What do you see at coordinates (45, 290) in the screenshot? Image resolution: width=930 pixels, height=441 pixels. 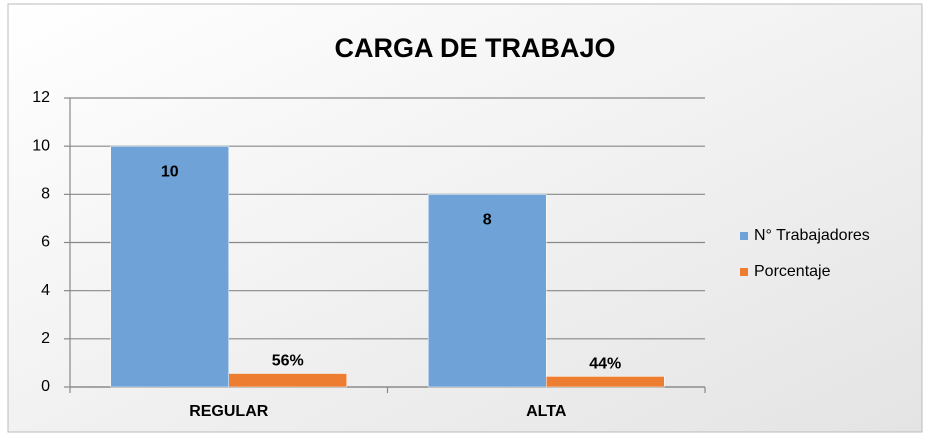 I see `y-tick-label: 4` at bounding box center [45, 290].